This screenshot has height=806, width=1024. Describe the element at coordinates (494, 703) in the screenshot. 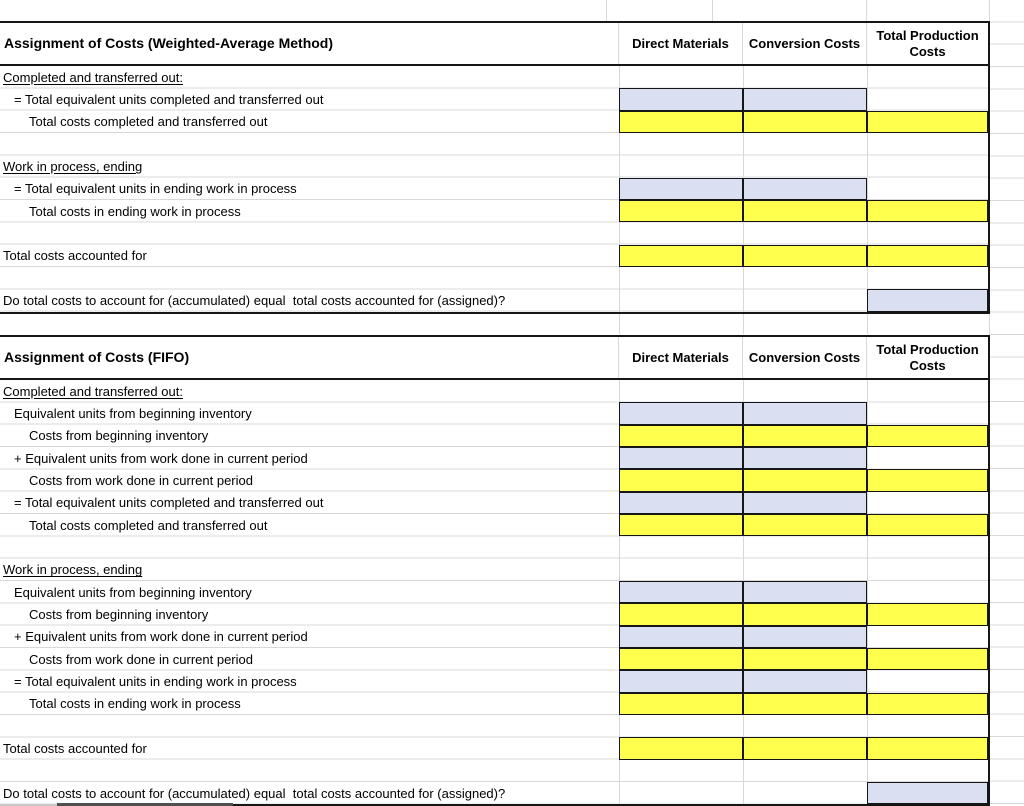

I see `table-row: Total costs in ending work in process` at that location.